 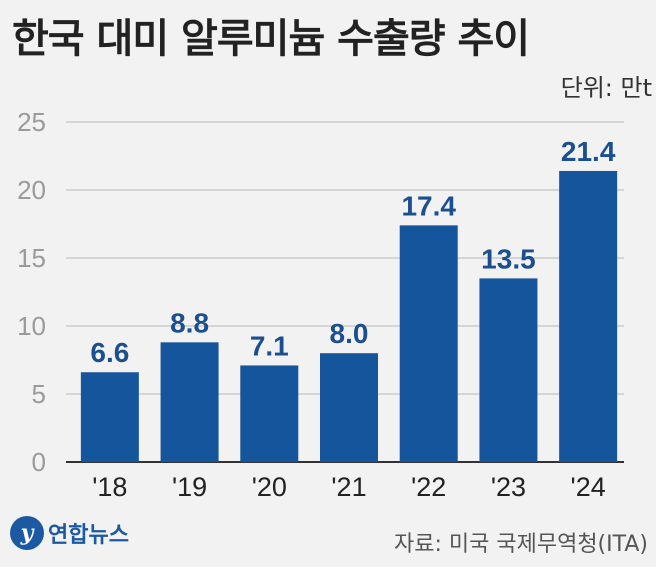 I want to click on y-tick-label: 20, so click(x=31, y=190).